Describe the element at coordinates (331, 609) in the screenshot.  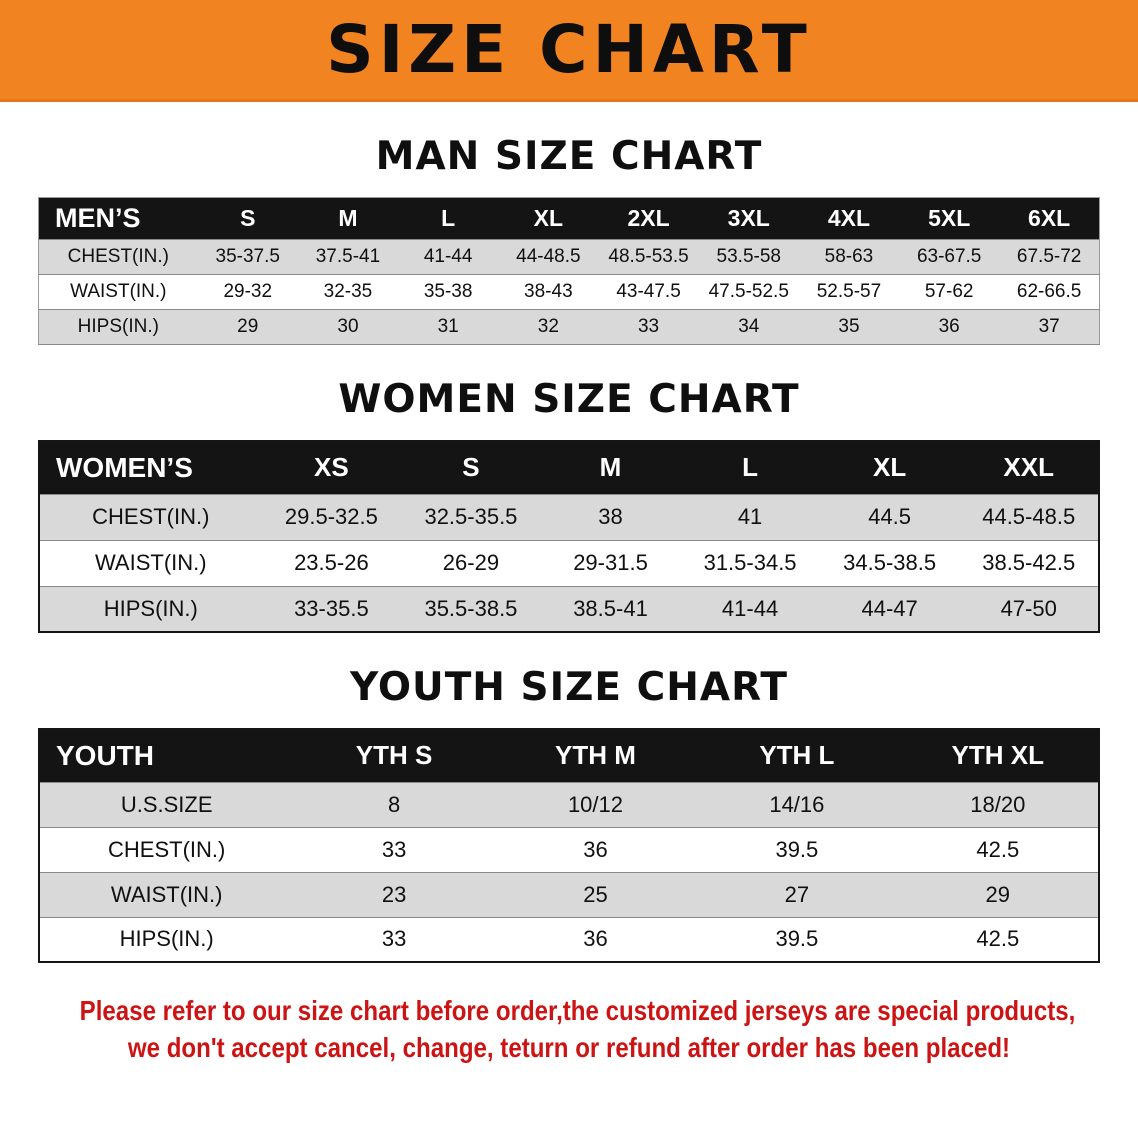
I see `table-cell: 33-35.5` at that location.